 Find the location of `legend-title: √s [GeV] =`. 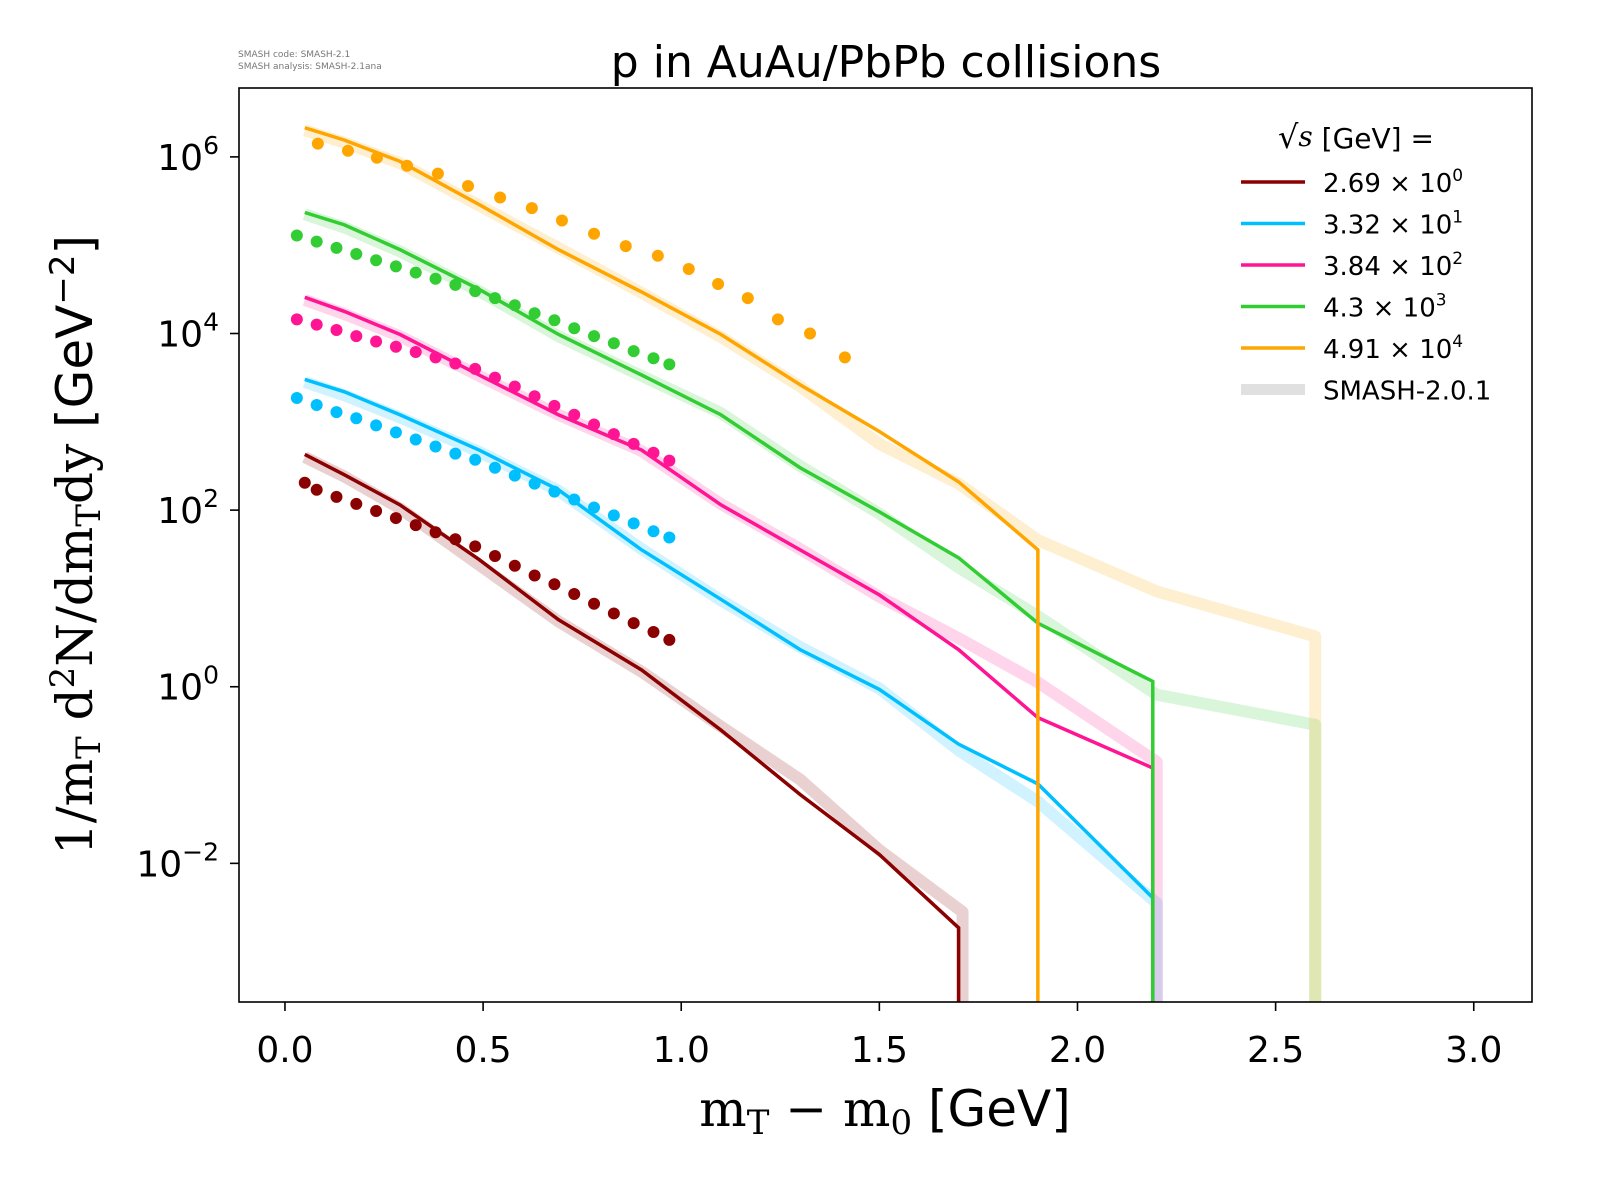

legend-title: √s [GeV] = is located at coordinates (1356, 137).